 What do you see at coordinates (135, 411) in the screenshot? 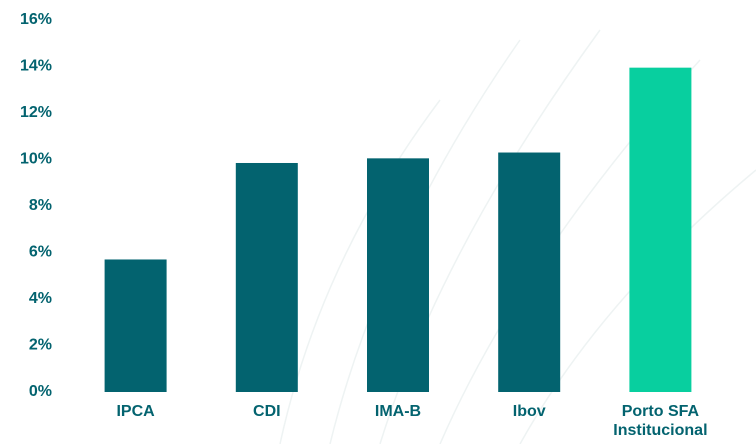
I see `x-tick-label: IPCA` at bounding box center [135, 411].